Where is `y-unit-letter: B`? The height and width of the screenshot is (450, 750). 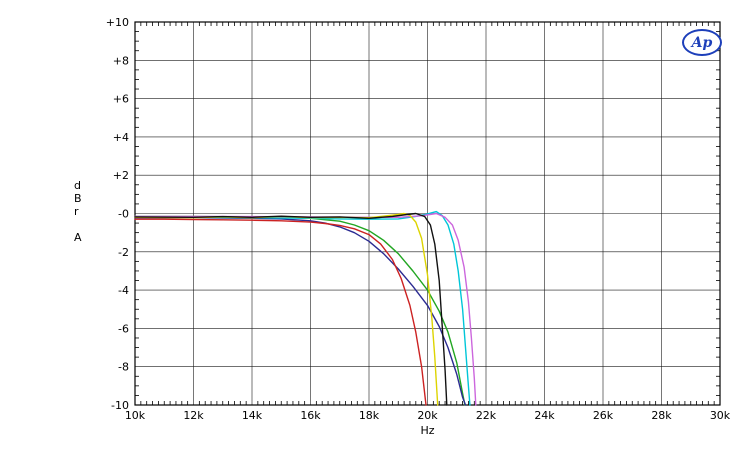 y-unit-letter: B is located at coordinates (78, 198).